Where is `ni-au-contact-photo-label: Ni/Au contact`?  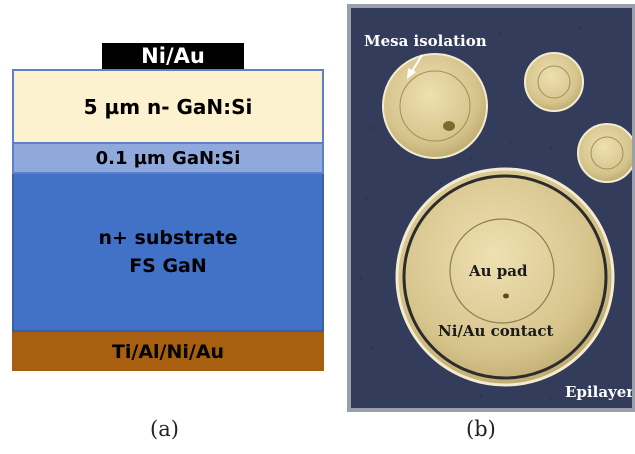
ni-au-contact-photo-label: Ni/Au contact is located at coordinates (496, 331).